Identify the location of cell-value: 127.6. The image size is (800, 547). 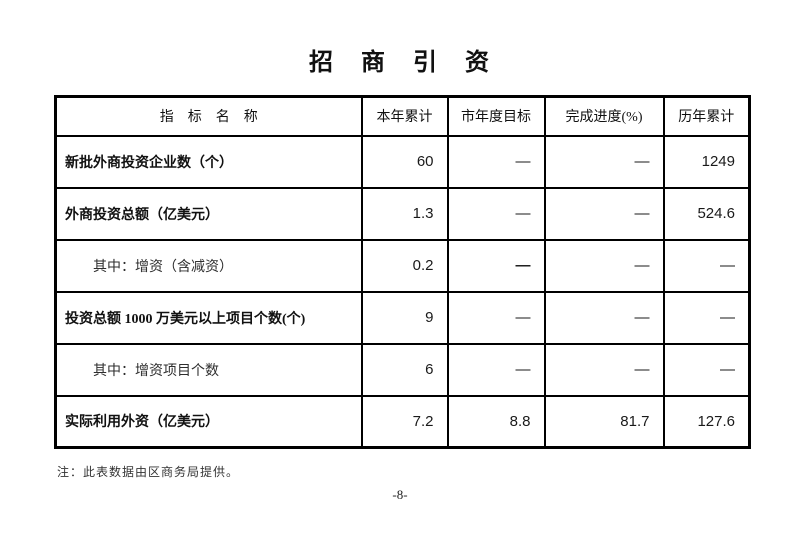
(706, 421).